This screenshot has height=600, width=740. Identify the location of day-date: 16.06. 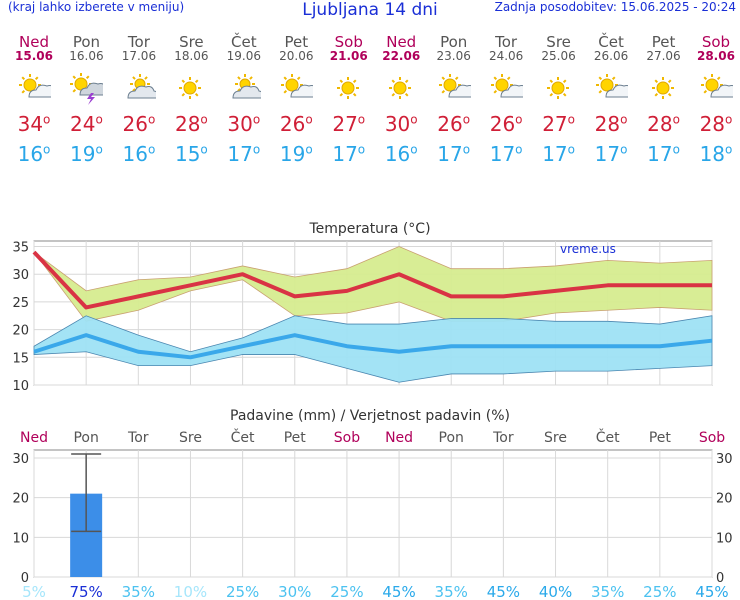
(86, 56).